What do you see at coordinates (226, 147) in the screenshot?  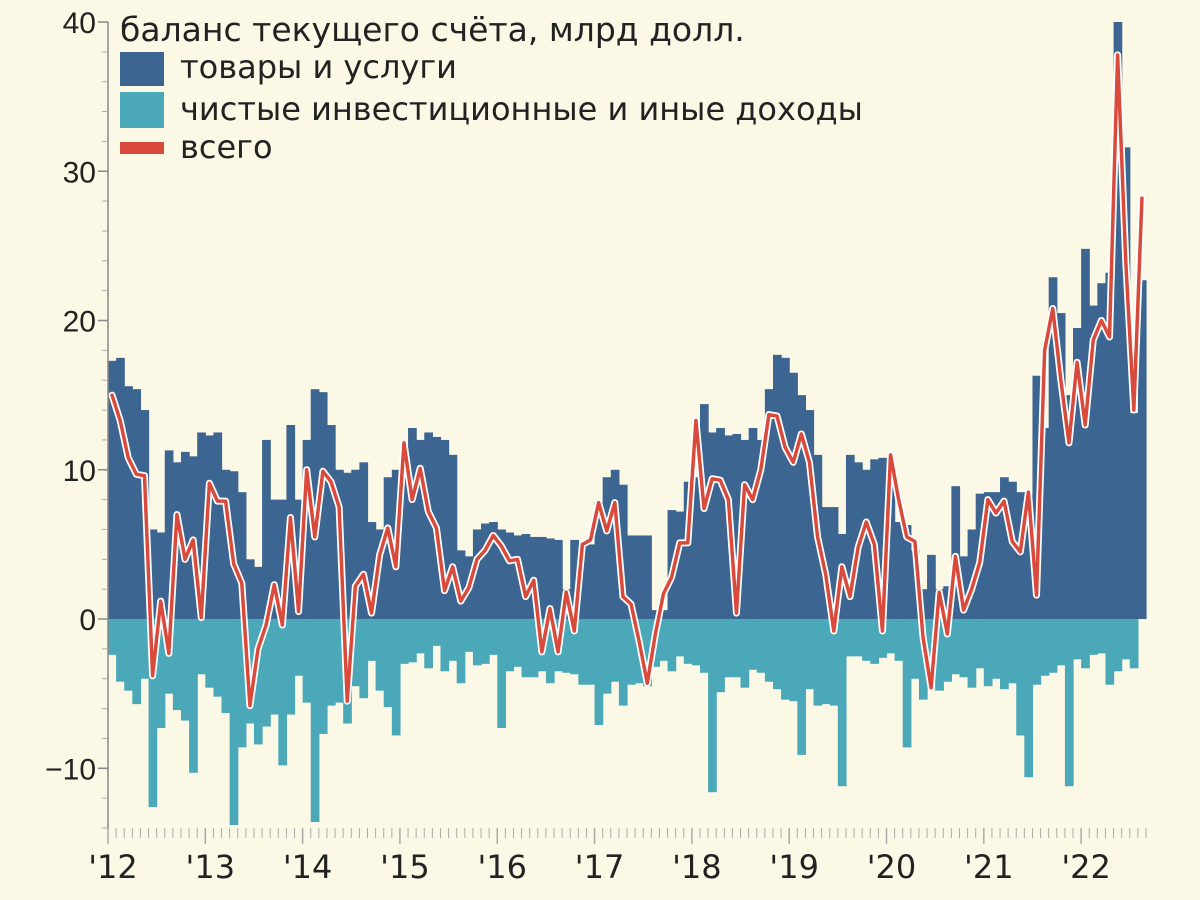 I see `legend-label-total: всего` at bounding box center [226, 147].